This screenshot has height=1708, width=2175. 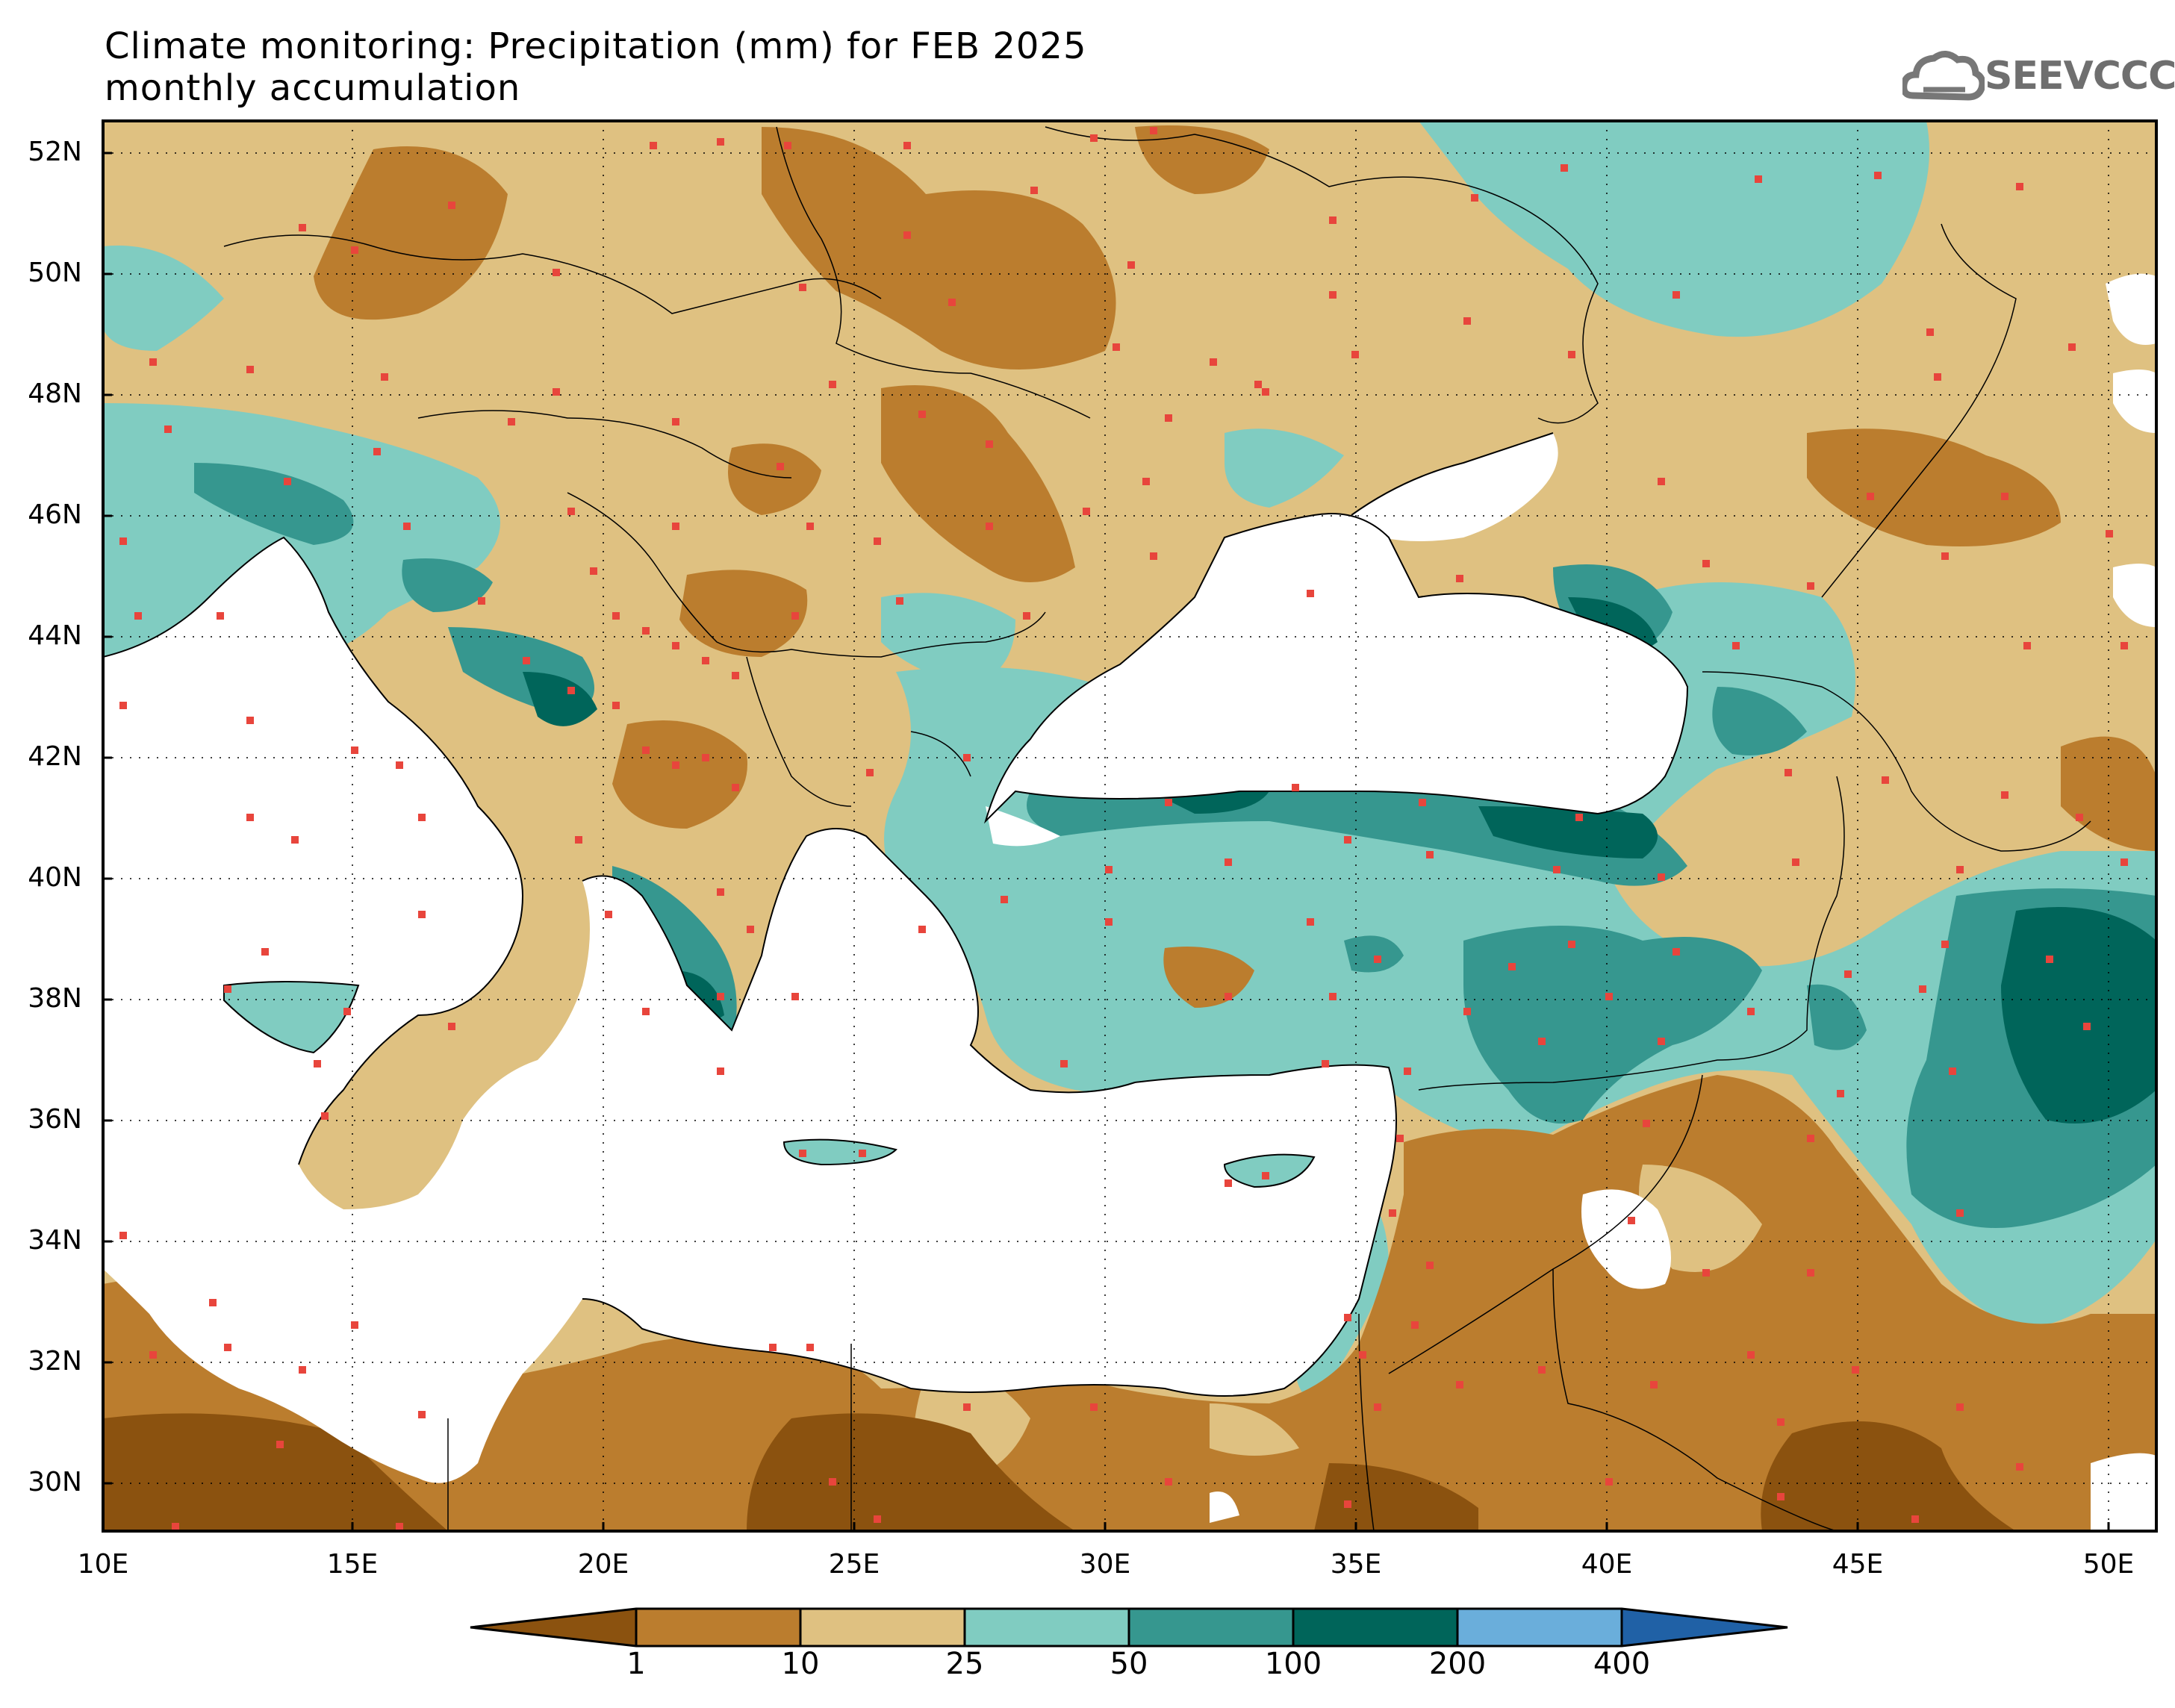 I want to click on lat-label-36n: 36N, so click(x=55, y=1119).